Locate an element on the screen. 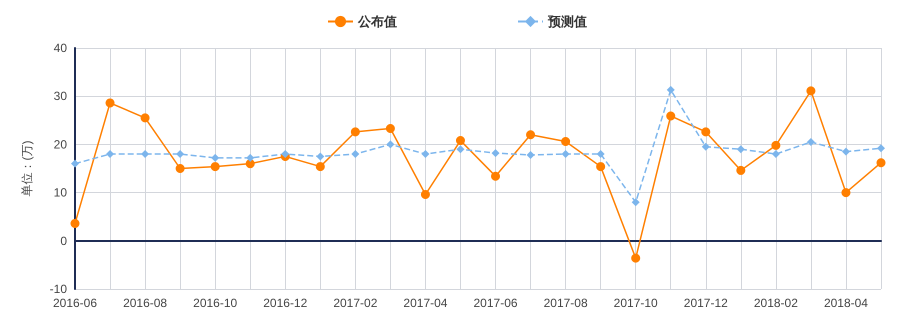 The image size is (914, 329). y-axis-title: 单位：(万) is located at coordinates (27, 168).